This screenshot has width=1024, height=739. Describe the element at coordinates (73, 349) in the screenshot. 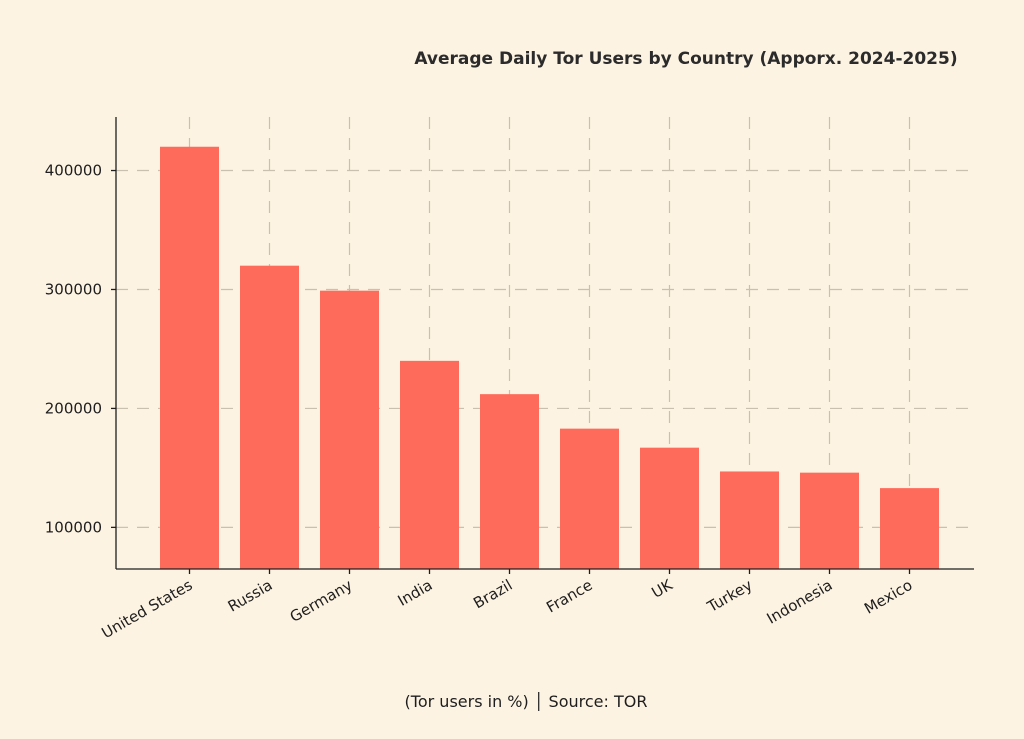

I see `y-tick-labels: 100000 200000 300000 400000` at that location.